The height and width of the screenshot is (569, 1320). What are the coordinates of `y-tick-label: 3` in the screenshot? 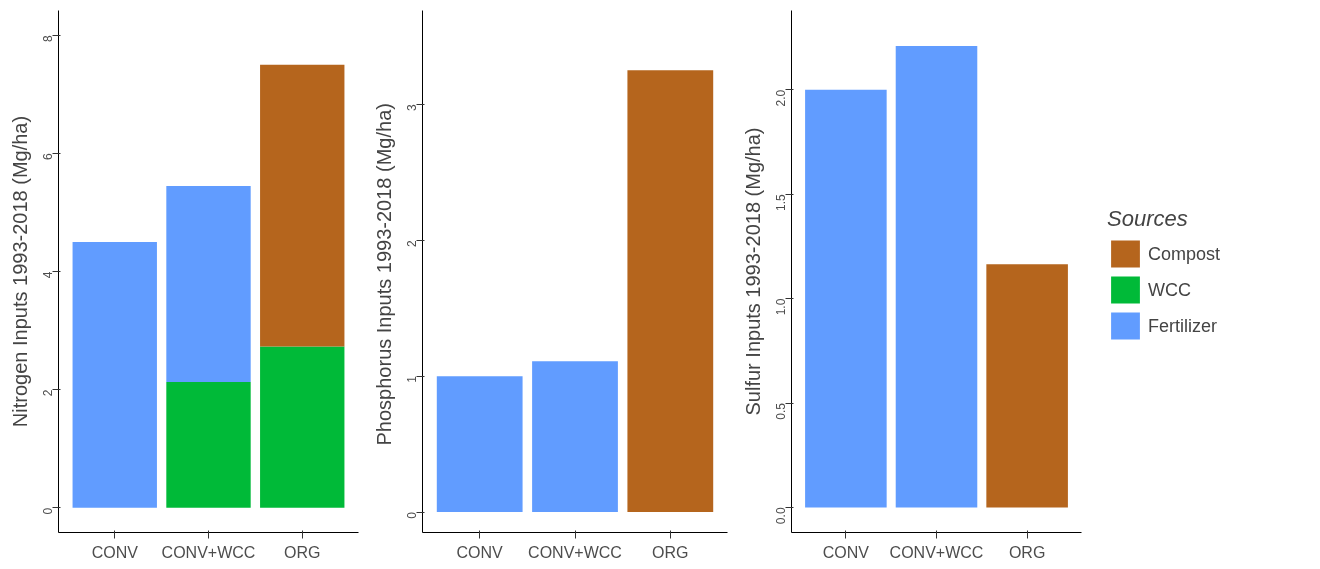 It's located at (412, 107).